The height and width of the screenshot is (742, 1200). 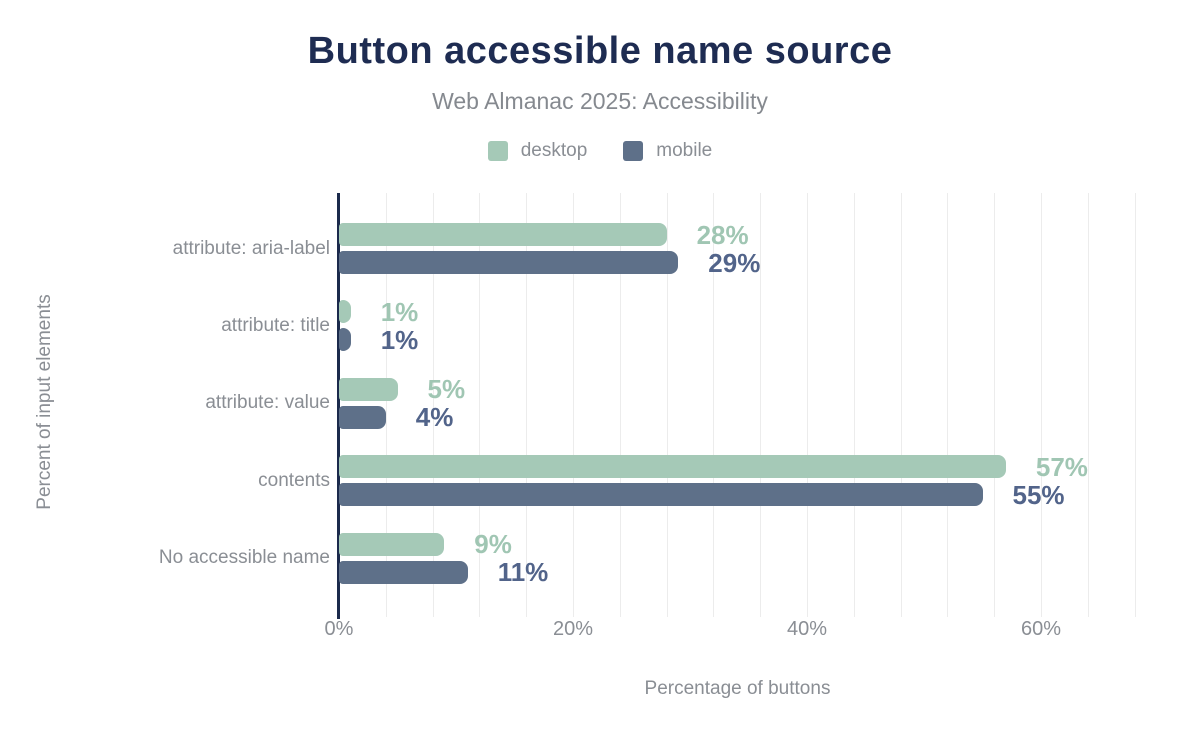 I want to click on bar-value-desktop: 57%, so click(x=1061, y=466).